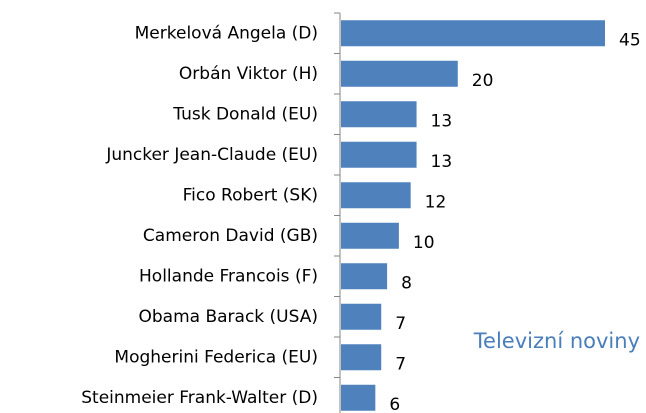  What do you see at coordinates (229, 317) in the screenshot?
I see `category-label: Obama Barack (USA)` at bounding box center [229, 317].